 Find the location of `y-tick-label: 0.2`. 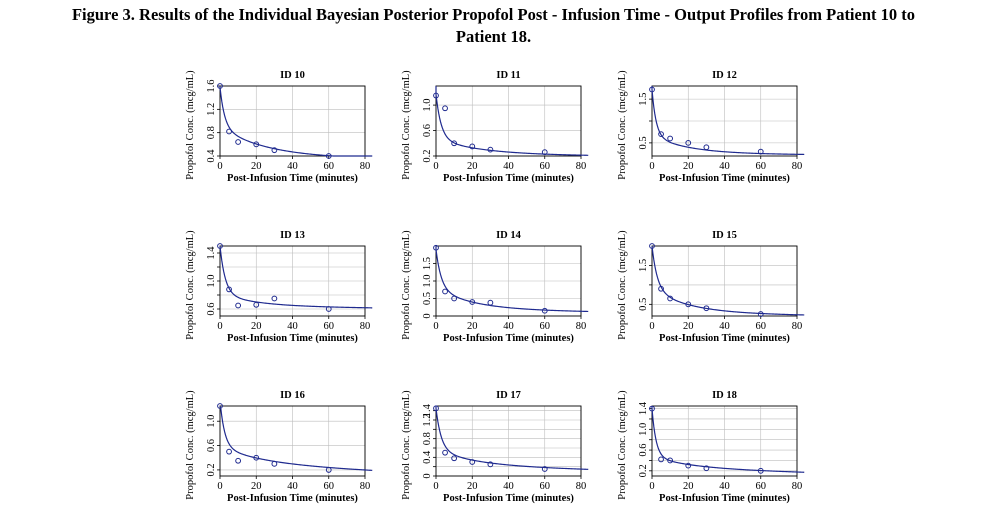

y-tick-label: 0.2 is located at coordinates (211, 469).